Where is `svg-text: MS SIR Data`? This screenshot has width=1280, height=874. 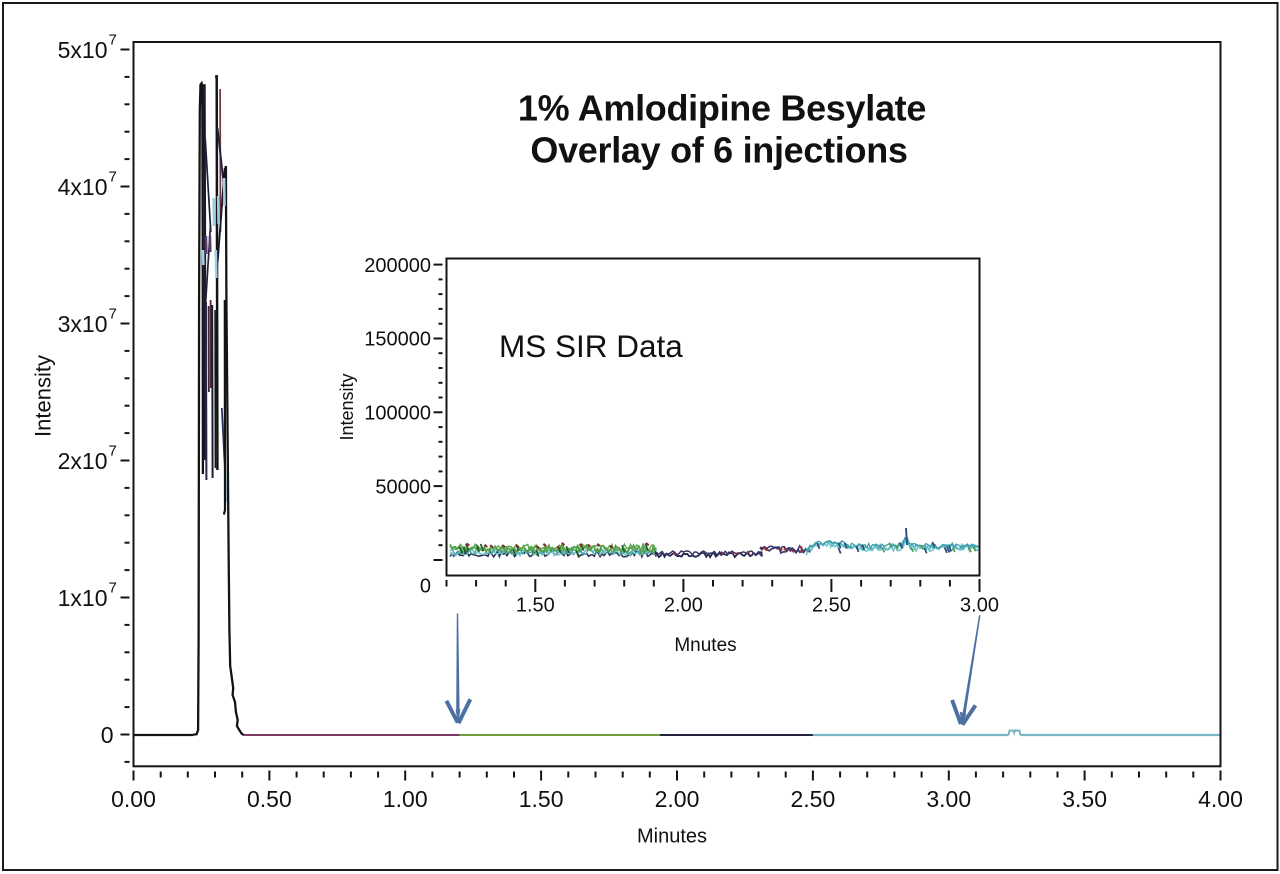 svg-text: MS SIR Data is located at coordinates (591, 346).